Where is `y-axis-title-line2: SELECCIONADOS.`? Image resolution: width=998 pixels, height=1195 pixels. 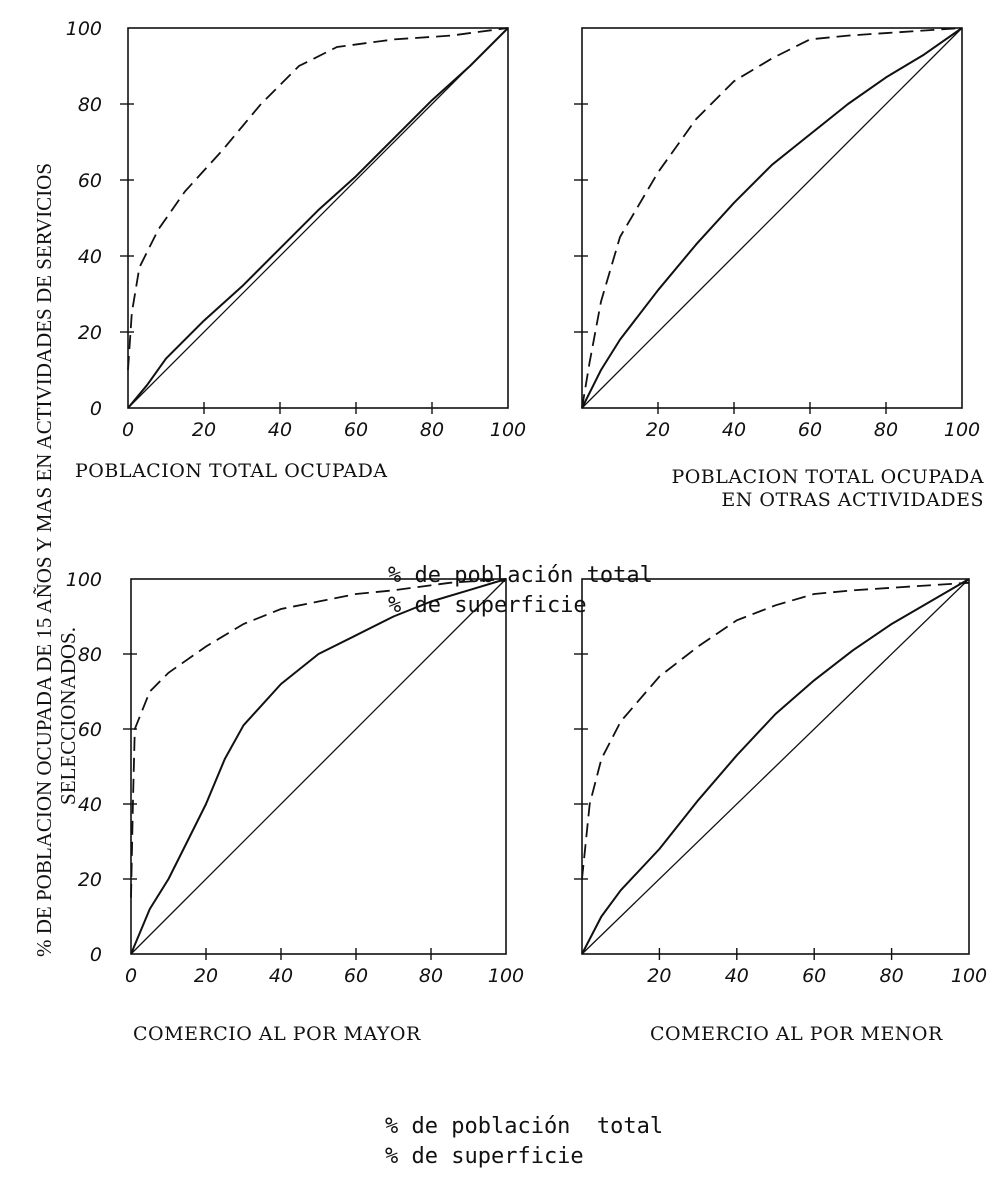
y-axis-title-line2: SELECCIONADOS. is located at coordinates (68, 716).